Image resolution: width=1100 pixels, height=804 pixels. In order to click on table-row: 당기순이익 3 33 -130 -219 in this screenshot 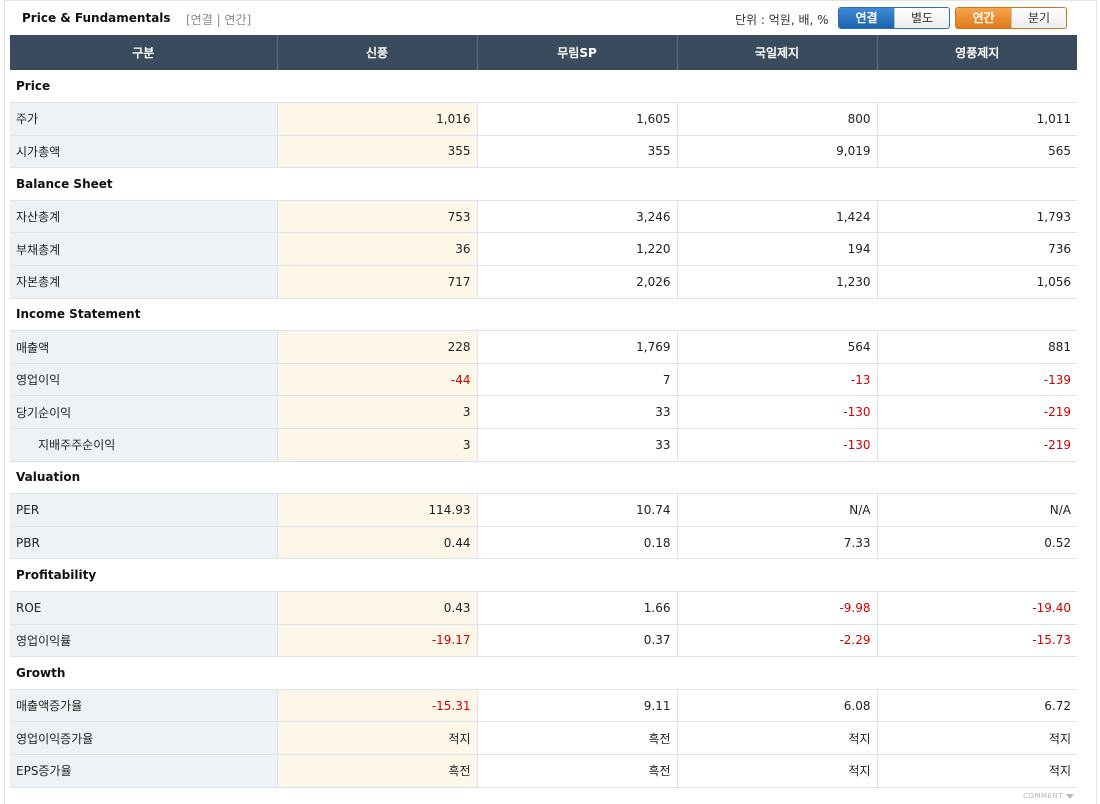, I will do `click(543, 412)`.